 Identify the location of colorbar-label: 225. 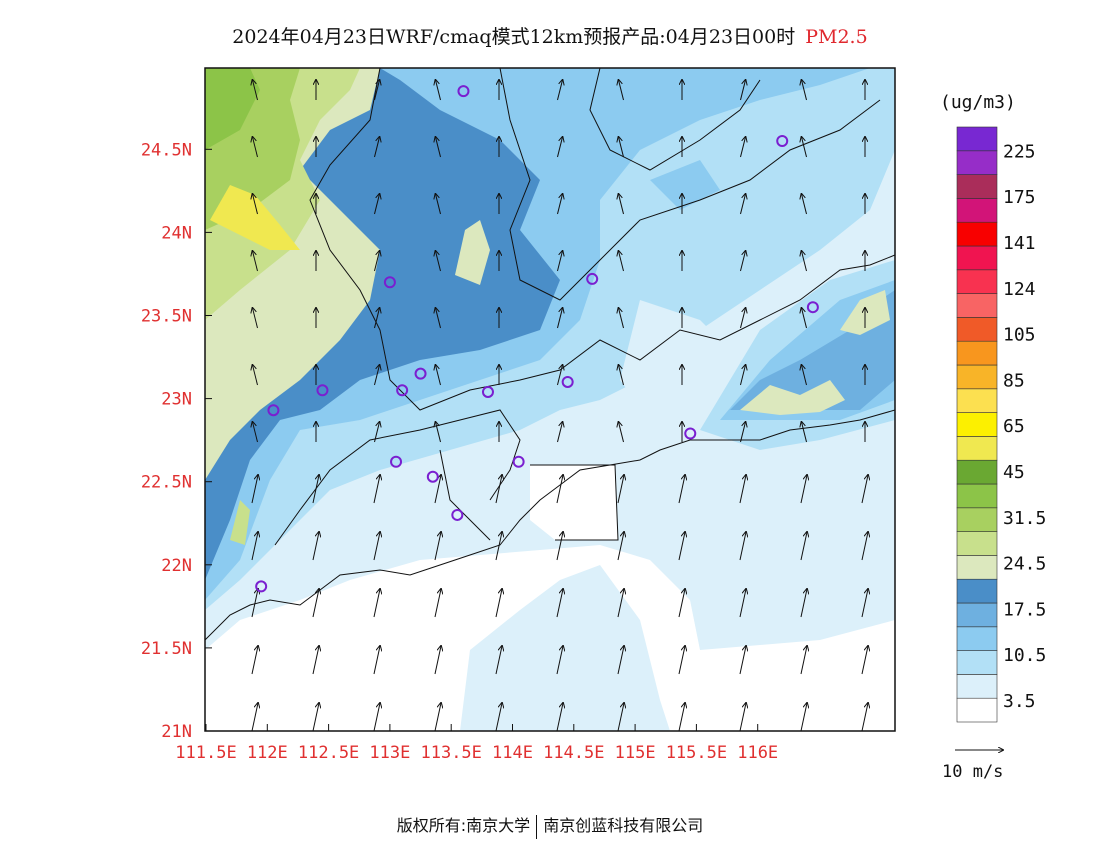
(1019, 151).